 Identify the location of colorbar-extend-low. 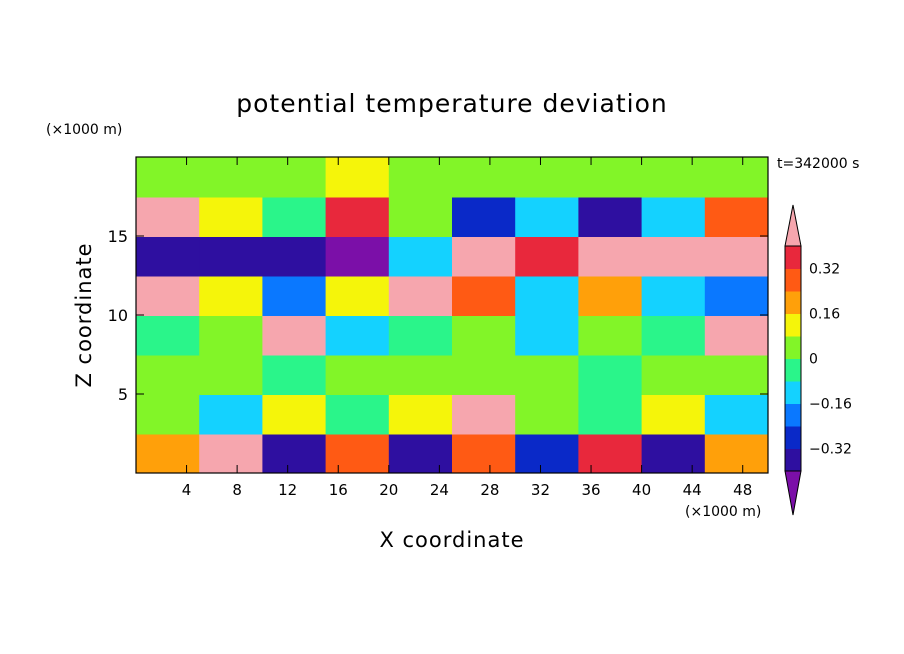
(793, 493).